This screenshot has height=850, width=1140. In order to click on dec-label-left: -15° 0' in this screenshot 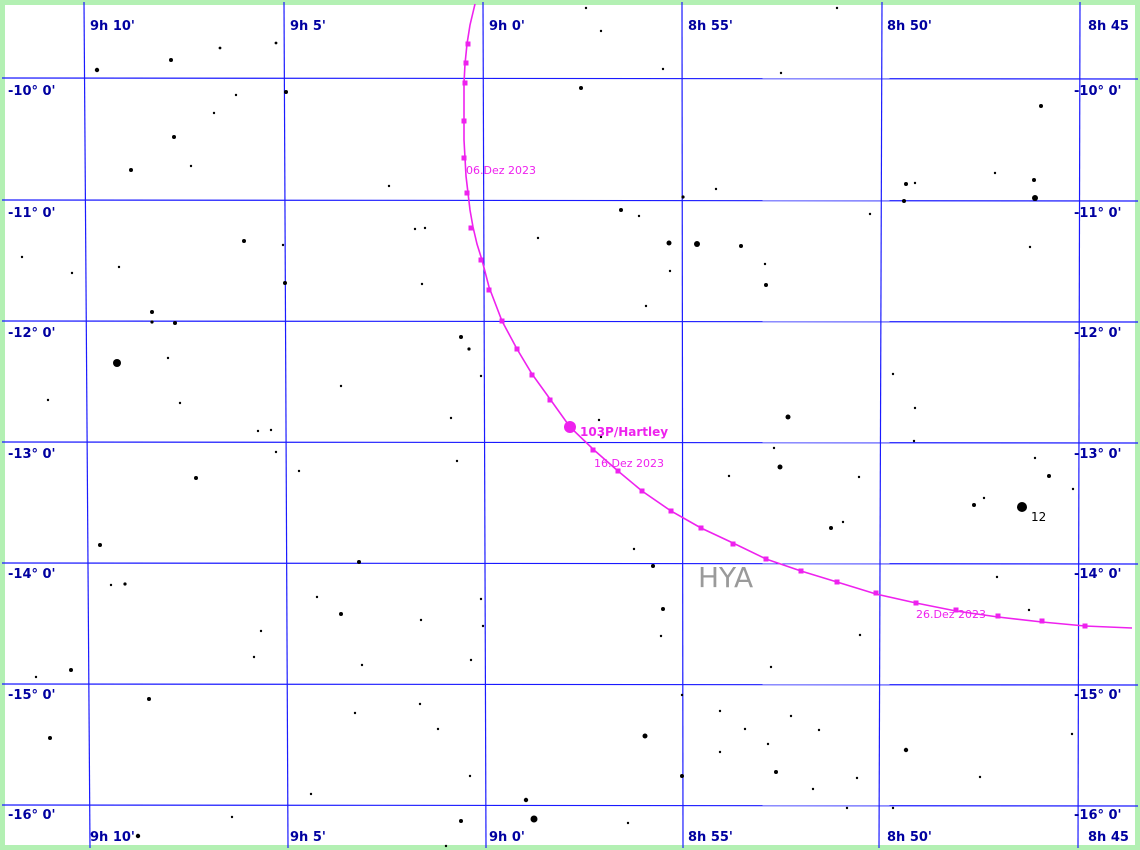, I will do `click(32, 695)`.